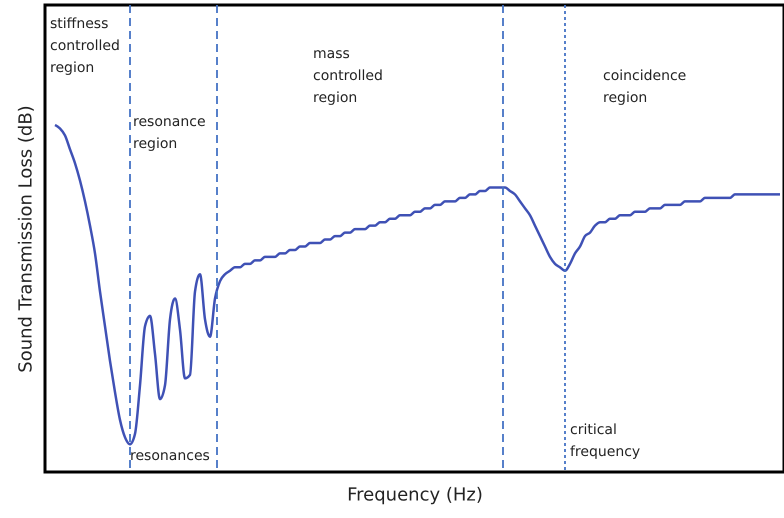 The width and height of the screenshot is (784, 518). Describe the element at coordinates (169, 133) in the screenshot. I see `annotation: resonance region` at that location.